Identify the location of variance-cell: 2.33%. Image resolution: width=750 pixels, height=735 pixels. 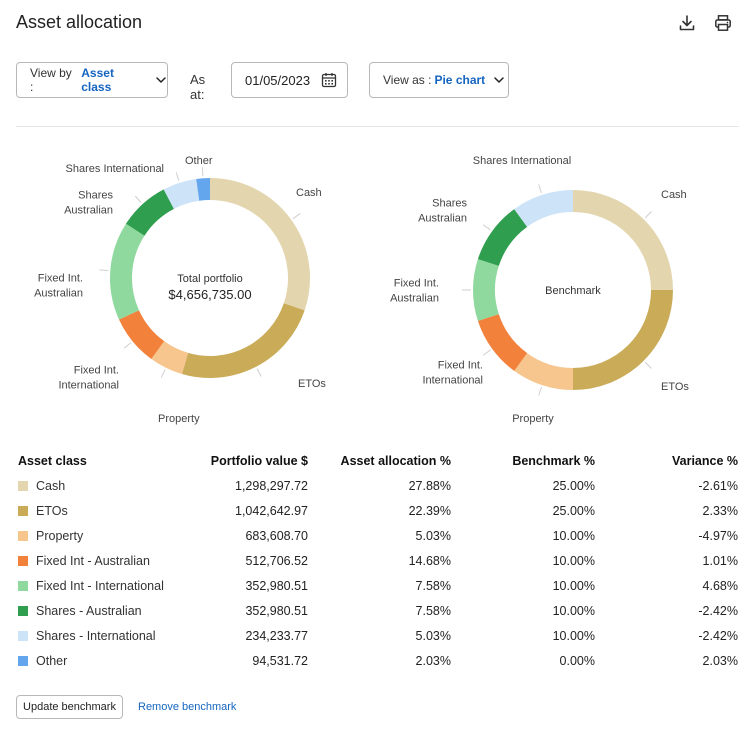
(720, 510).